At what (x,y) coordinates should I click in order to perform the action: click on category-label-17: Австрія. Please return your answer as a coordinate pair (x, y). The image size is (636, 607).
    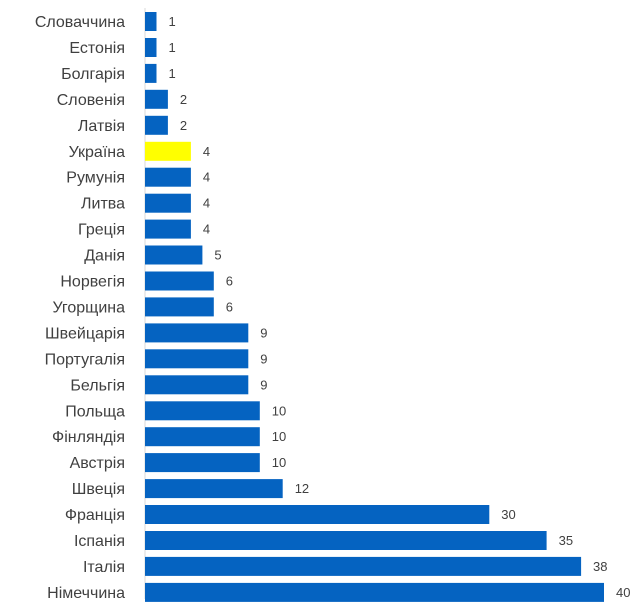
    Looking at the image, I should click on (97, 463).